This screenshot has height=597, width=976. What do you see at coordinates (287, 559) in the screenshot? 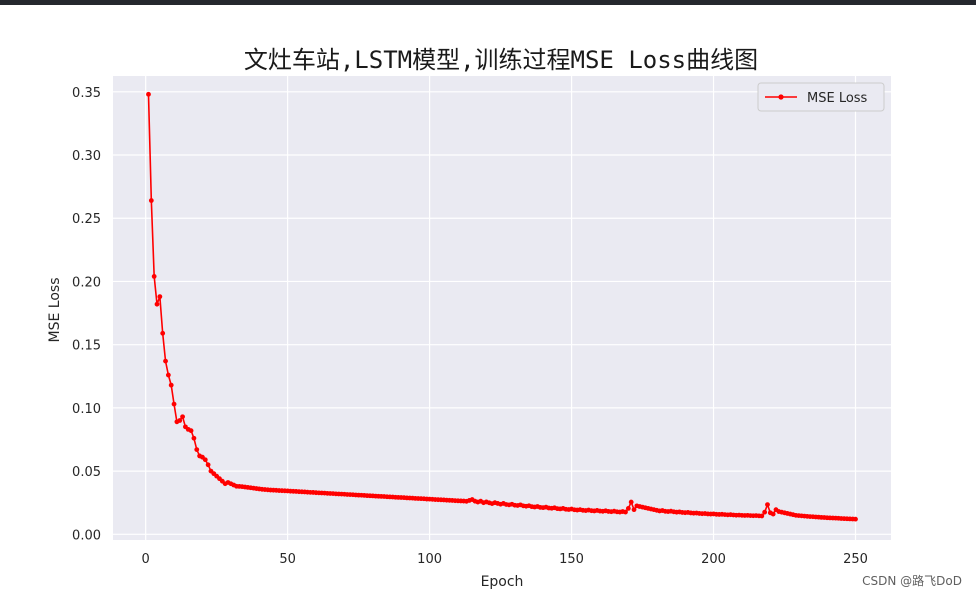
I see `x-tick-label: 50` at bounding box center [287, 559].